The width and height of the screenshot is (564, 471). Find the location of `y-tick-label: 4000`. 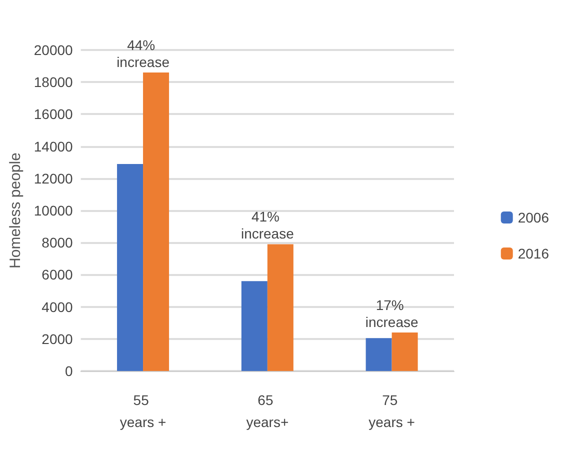

y-tick-label: 4000 is located at coordinates (58, 306).